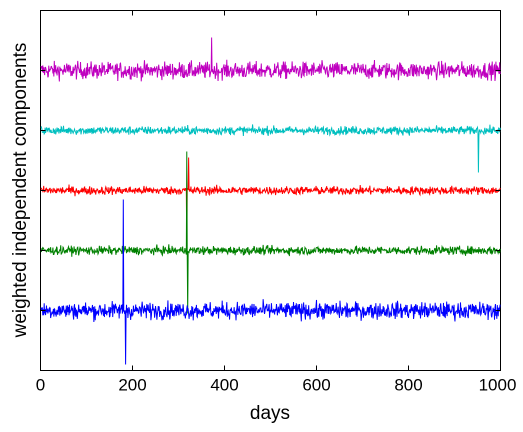 The width and height of the screenshot is (523, 432). Describe the element at coordinates (408, 385) in the screenshot. I see `x-tick-label-4: 800` at that location.